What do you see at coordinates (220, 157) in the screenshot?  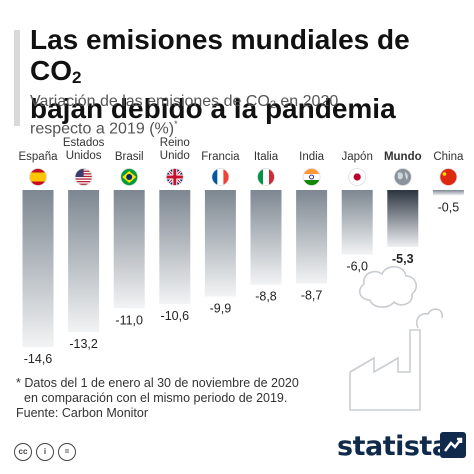 I see `category-label: Francia` at bounding box center [220, 157].